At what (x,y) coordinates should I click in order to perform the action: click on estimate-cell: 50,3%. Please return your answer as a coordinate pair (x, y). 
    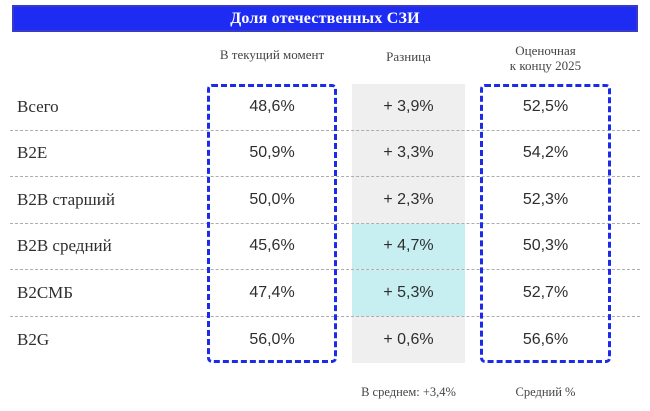
    Looking at the image, I should click on (545, 246).